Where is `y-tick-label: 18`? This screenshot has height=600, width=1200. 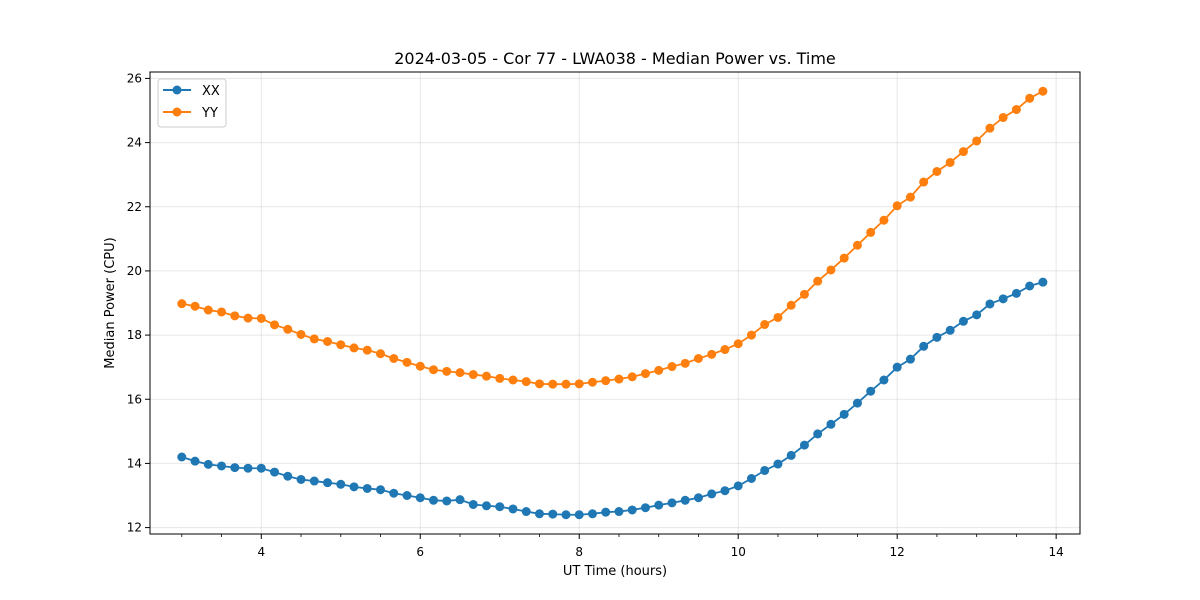 y-tick-label: 18 is located at coordinates (134, 335).